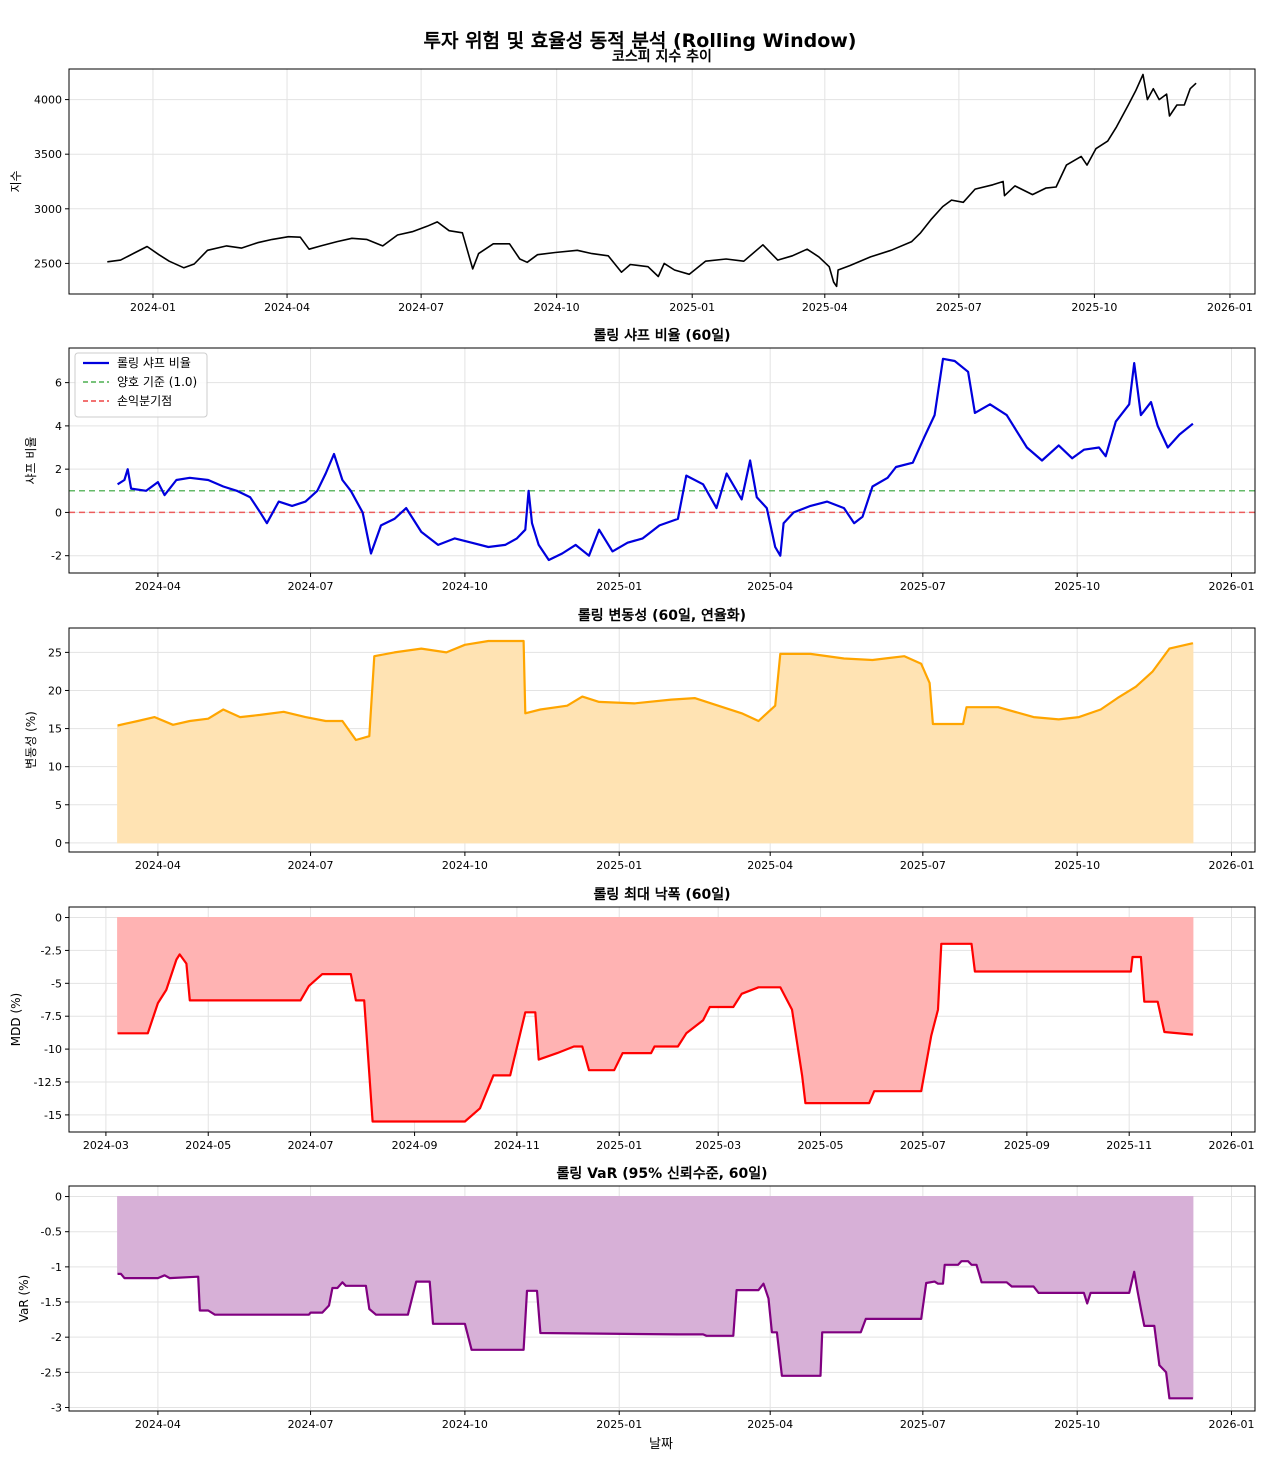 The image size is (1280, 1462). What do you see at coordinates (48, 154) in the screenshot?
I see `y-tick-label: 3500` at bounding box center [48, 154].